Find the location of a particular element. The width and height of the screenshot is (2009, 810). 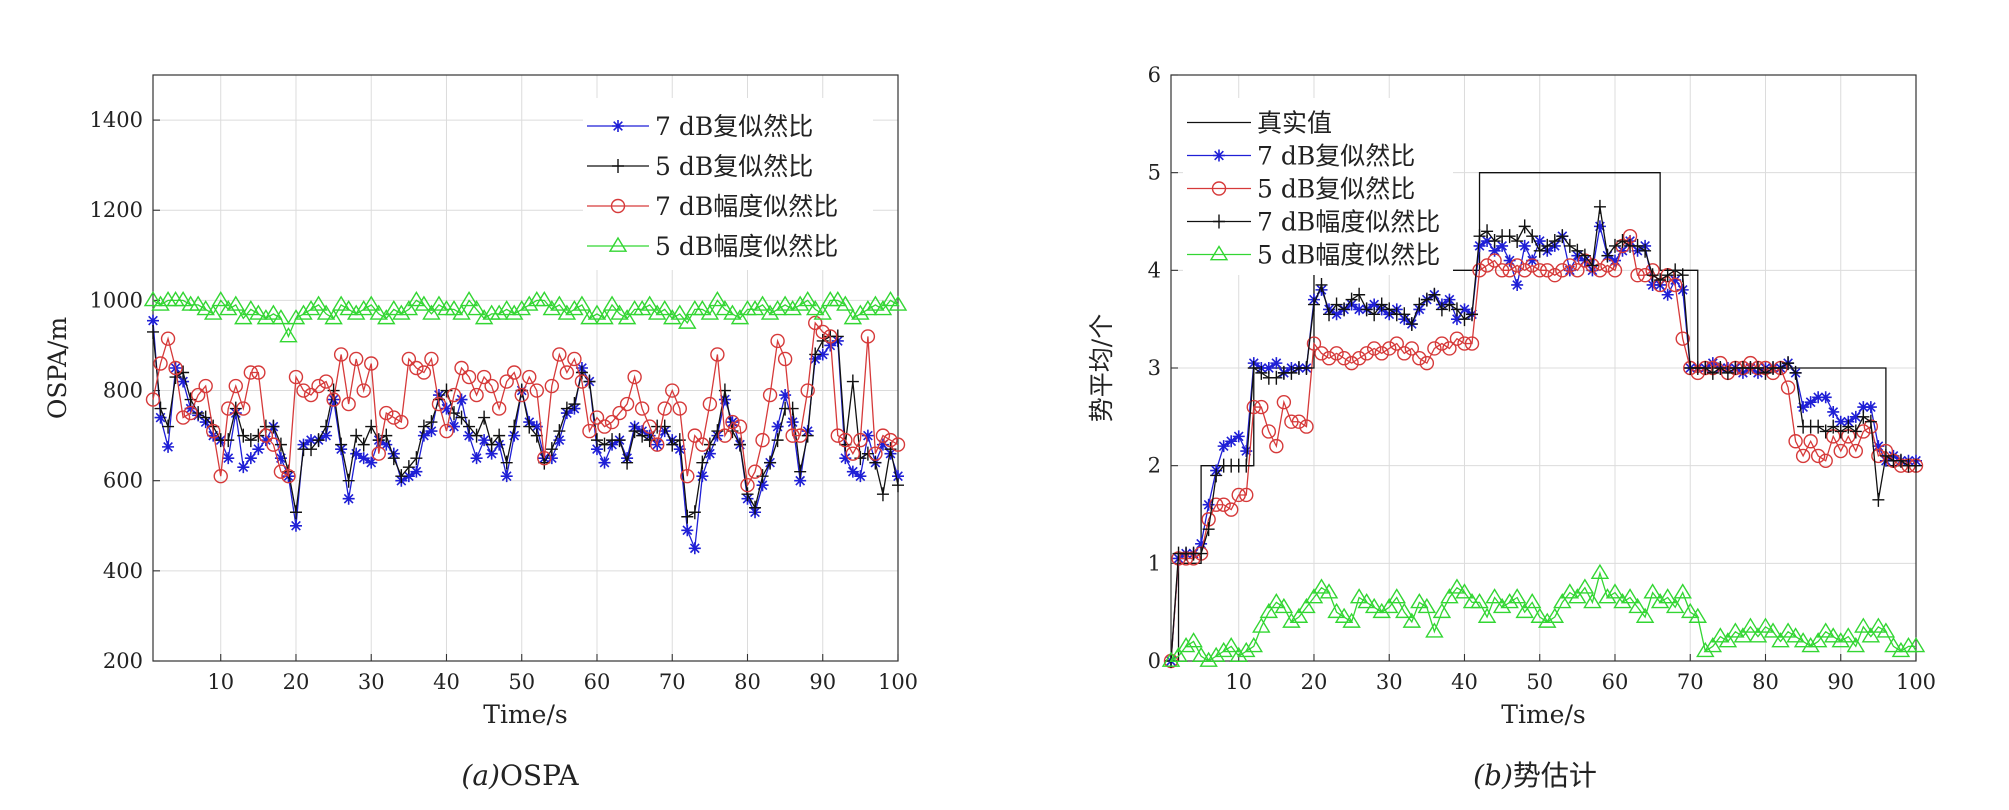

x-axis-label: Time/s is located at coordinates (525, 714).